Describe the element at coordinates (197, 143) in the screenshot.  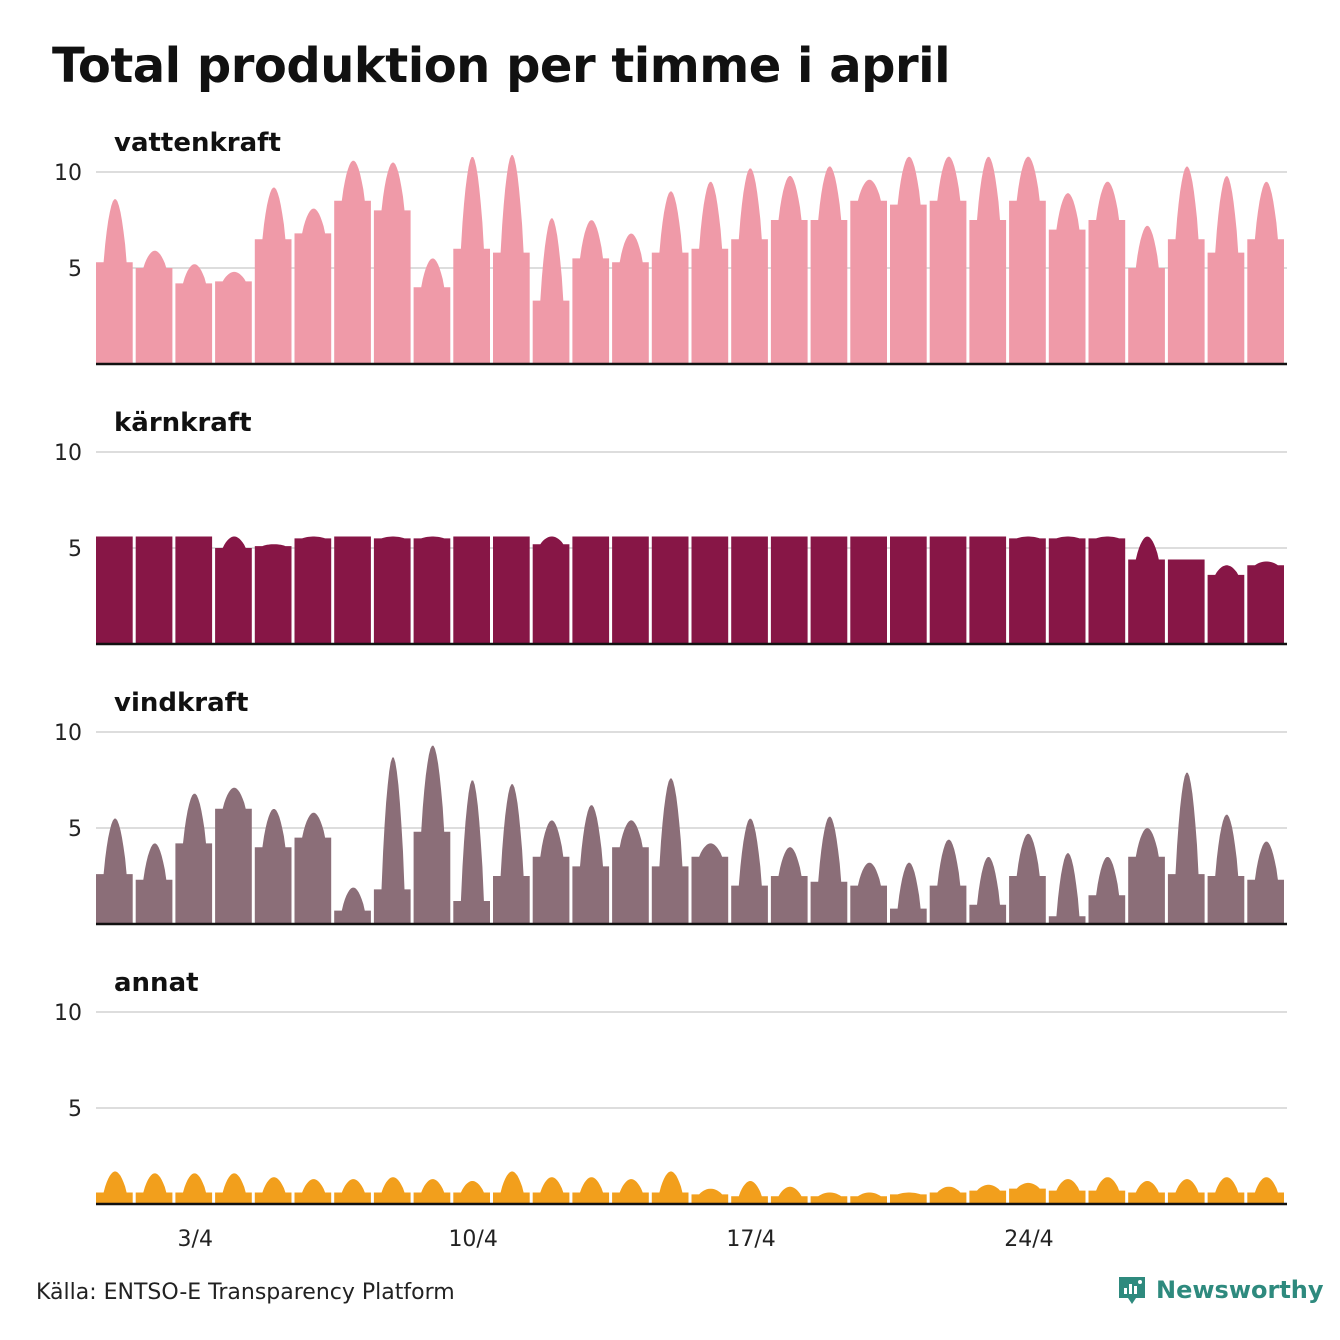
I see `panel-label: vattenkraft` at that location.